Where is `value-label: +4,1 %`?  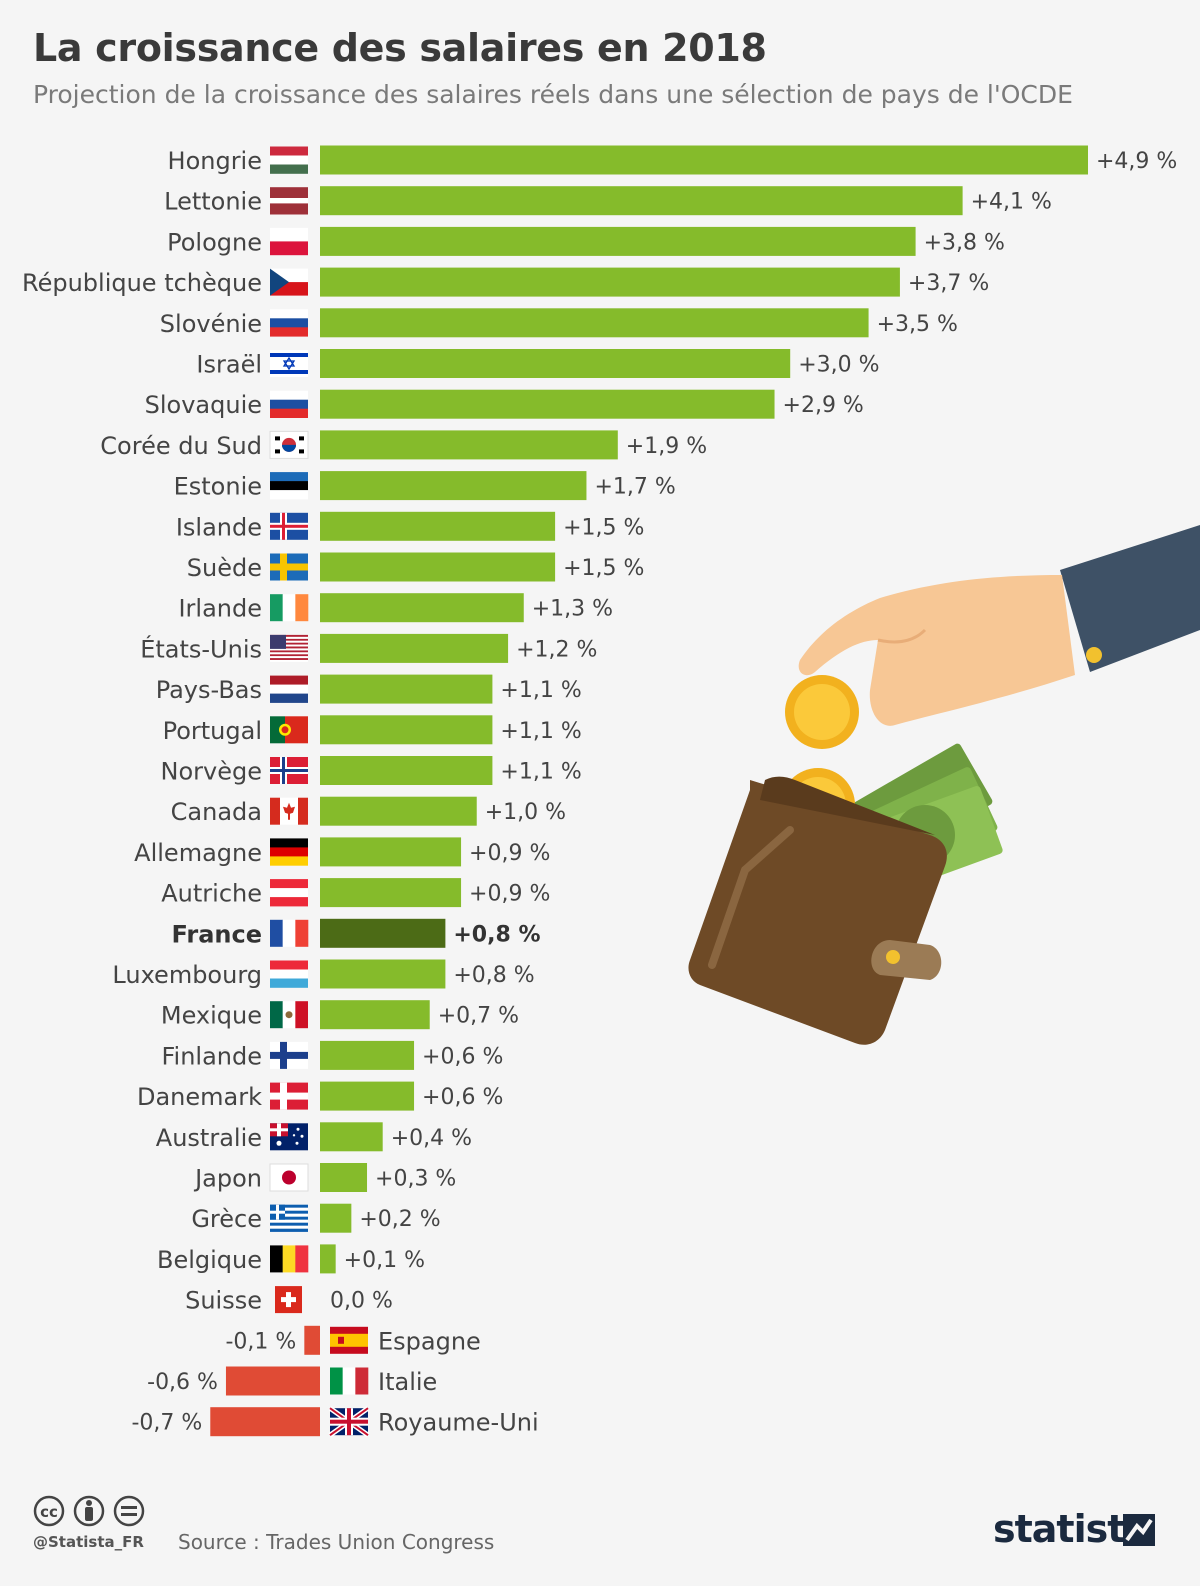
value-label: +4,1 % is located at coordinates (1011, 202).